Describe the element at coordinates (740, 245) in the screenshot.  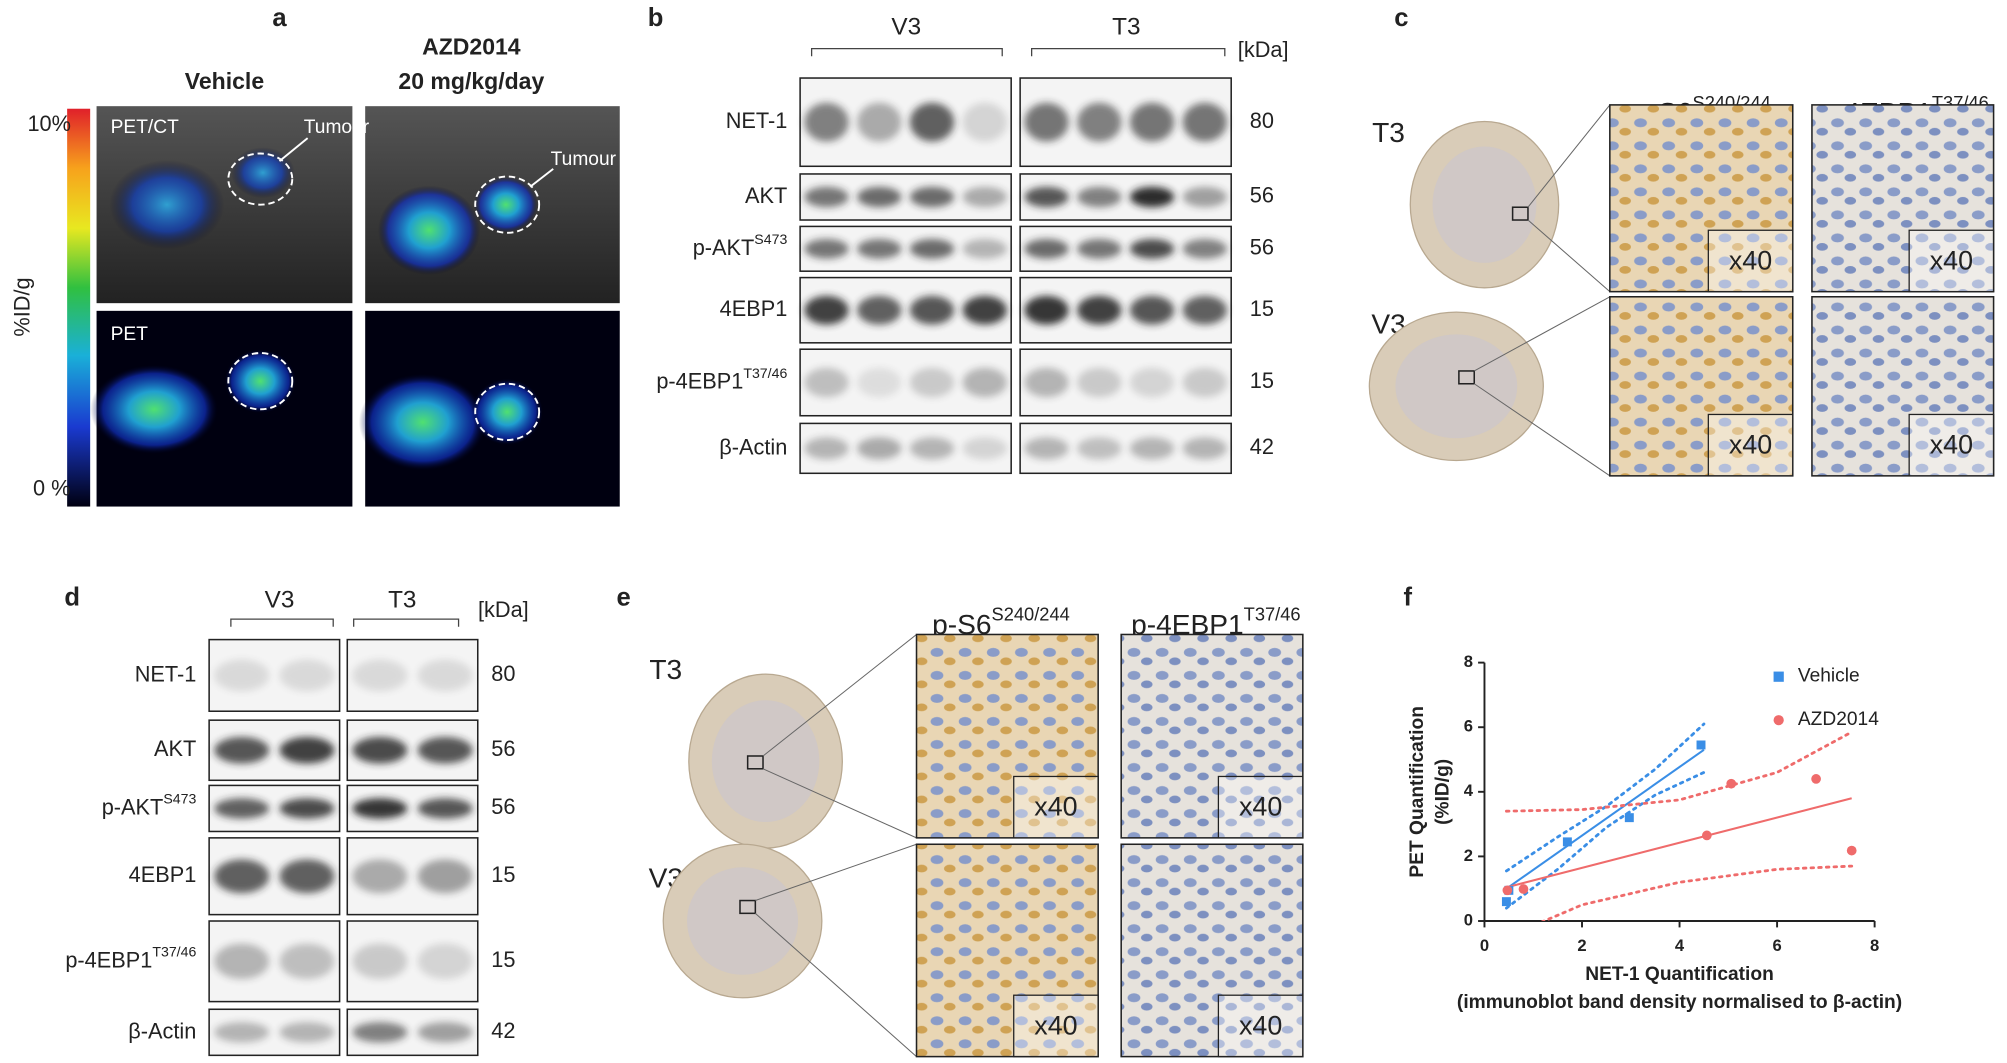
I see `protein-label: p-AKTS473` at that location.